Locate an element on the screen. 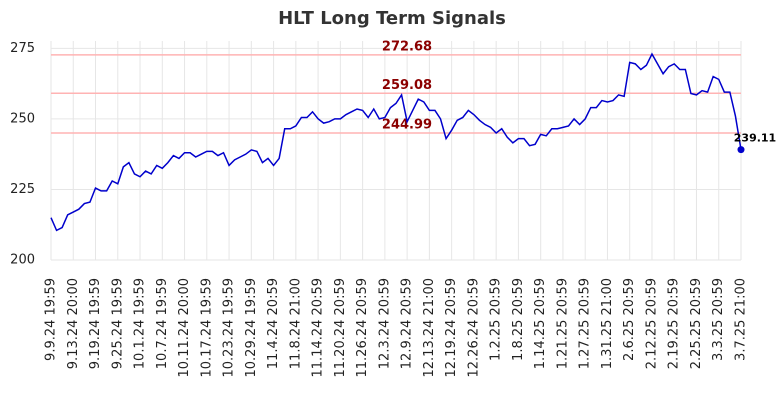  x-tick-label: 1.14.25 20:59 is located at coordinates (540, 323).